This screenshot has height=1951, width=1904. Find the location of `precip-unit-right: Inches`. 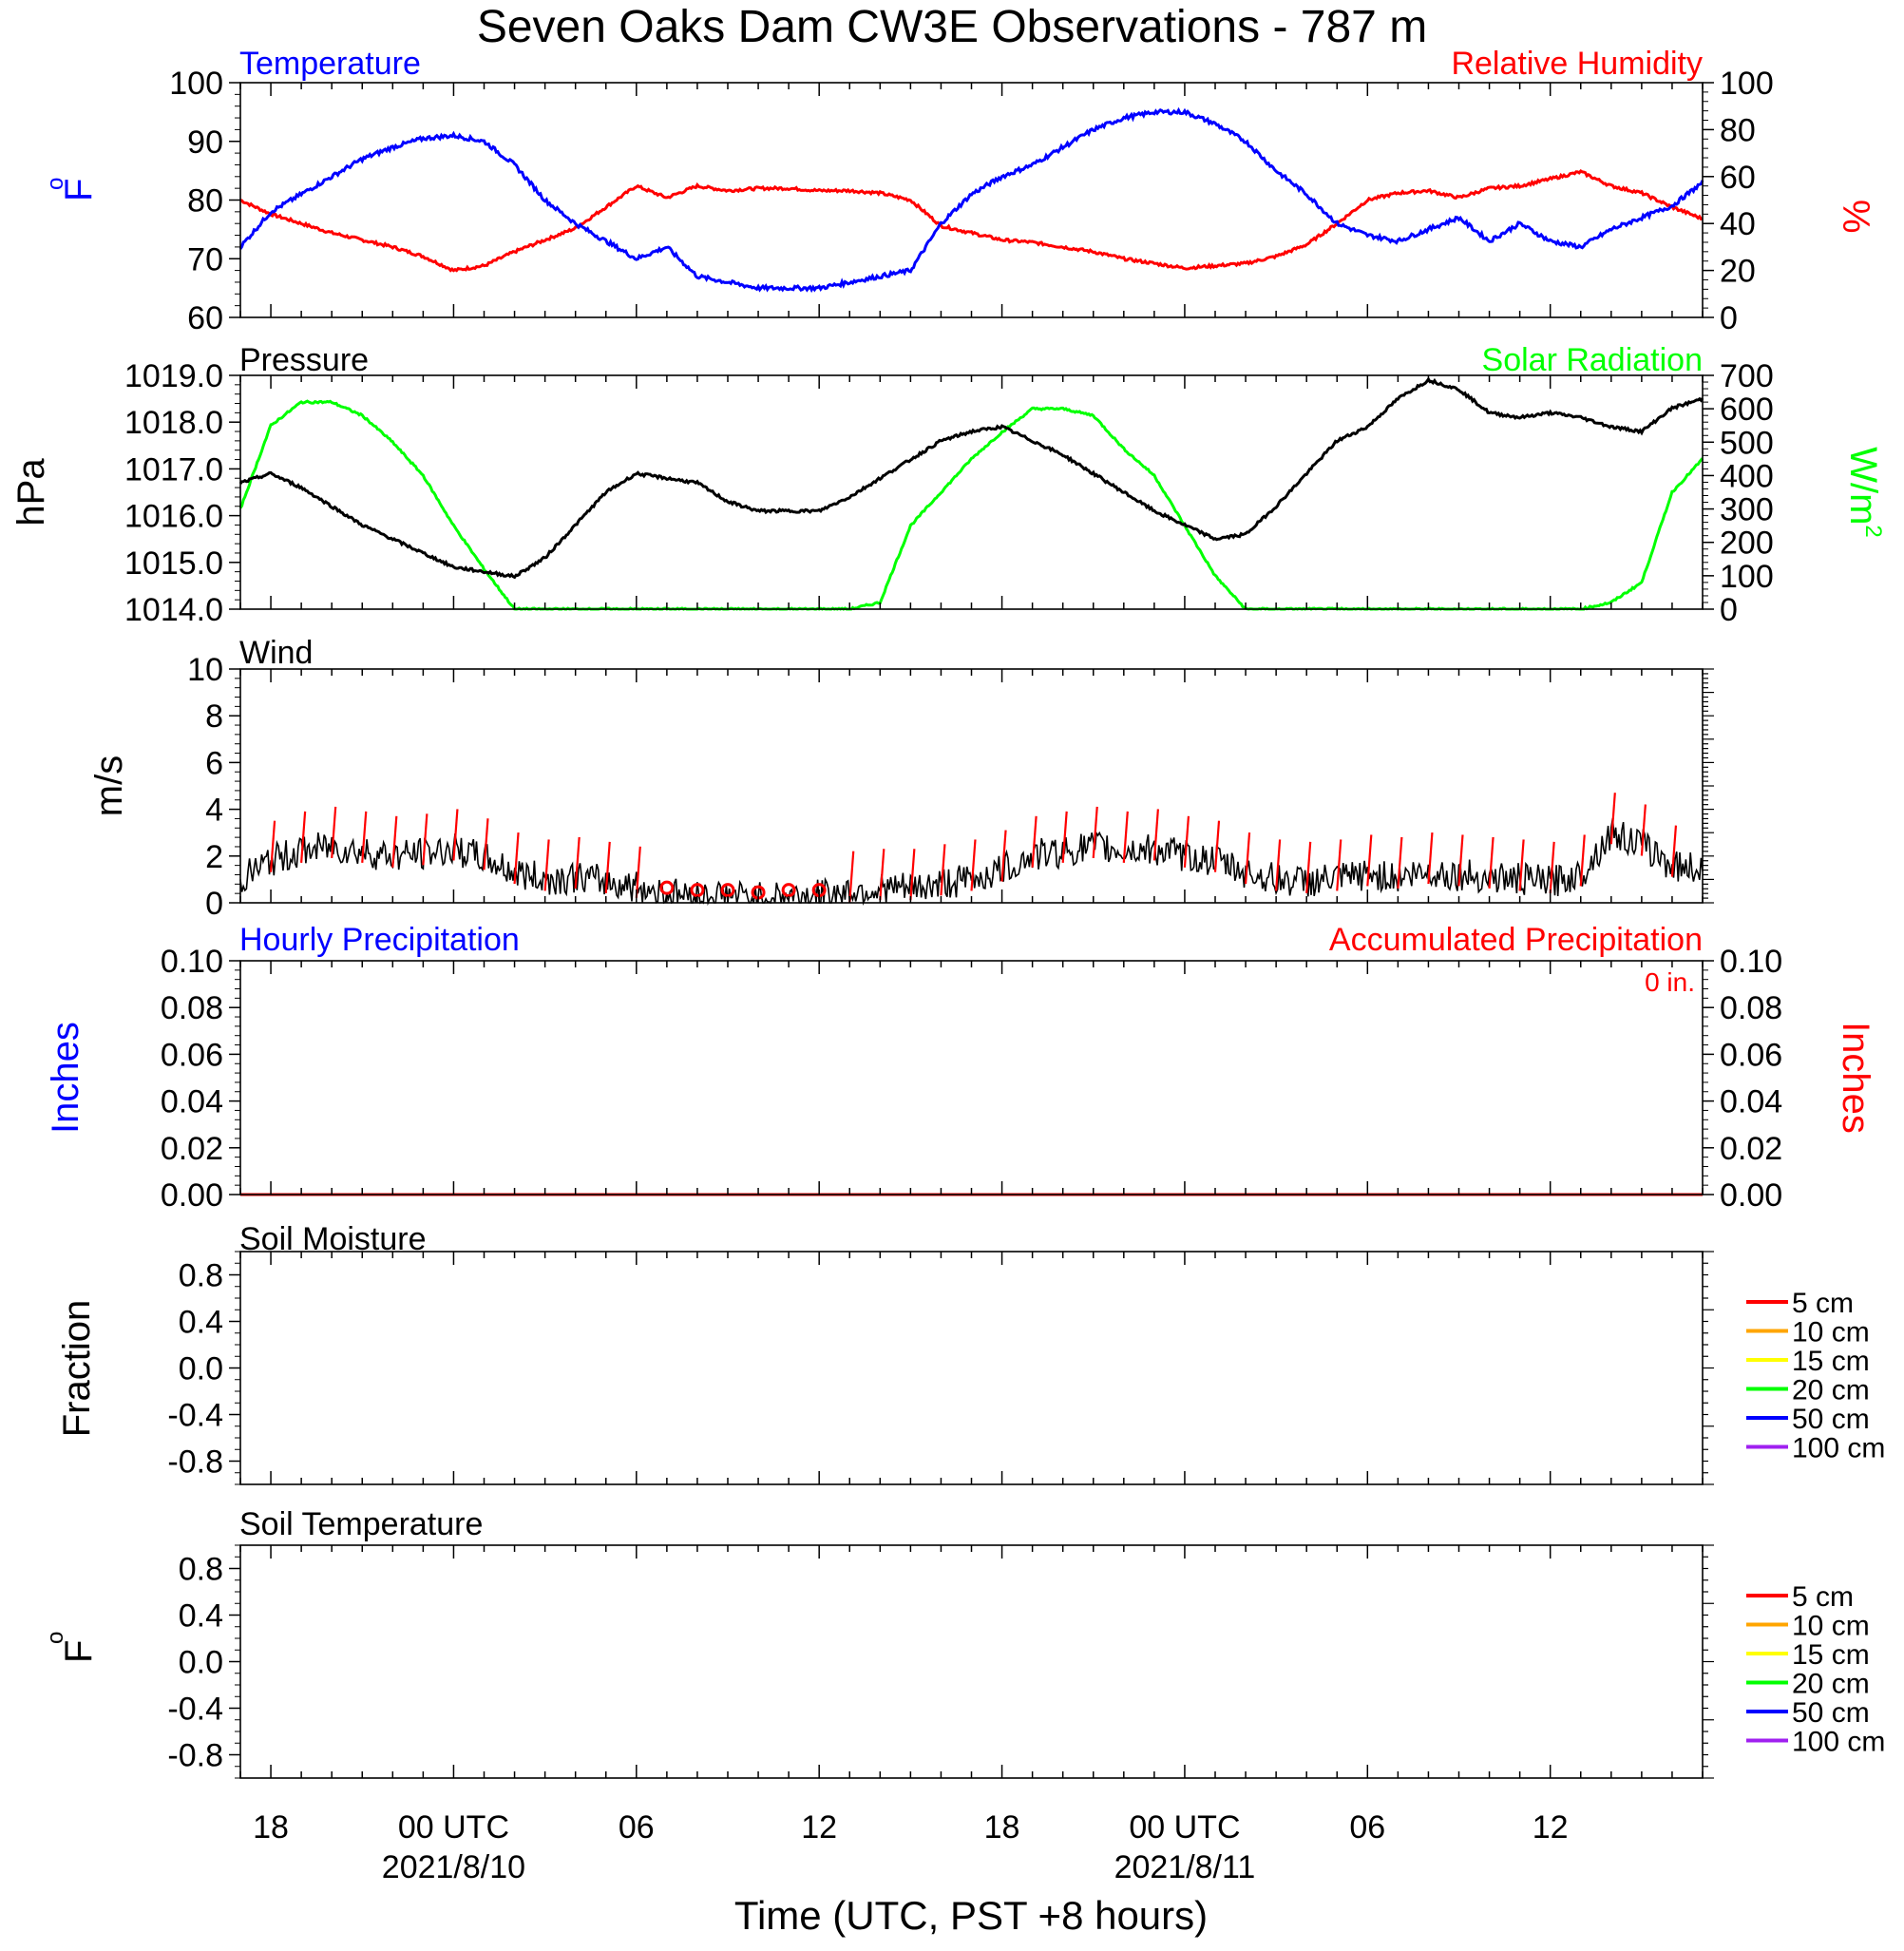

precip-unit-right: Inches is located at coordinates (1855, 1078).